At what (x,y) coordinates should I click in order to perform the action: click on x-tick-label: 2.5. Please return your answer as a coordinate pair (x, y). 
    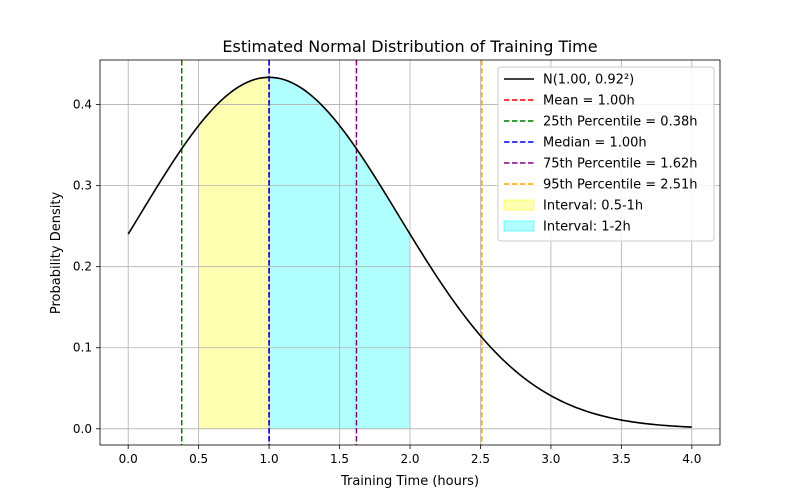
    Looking at the image, I should click on (480, 459).